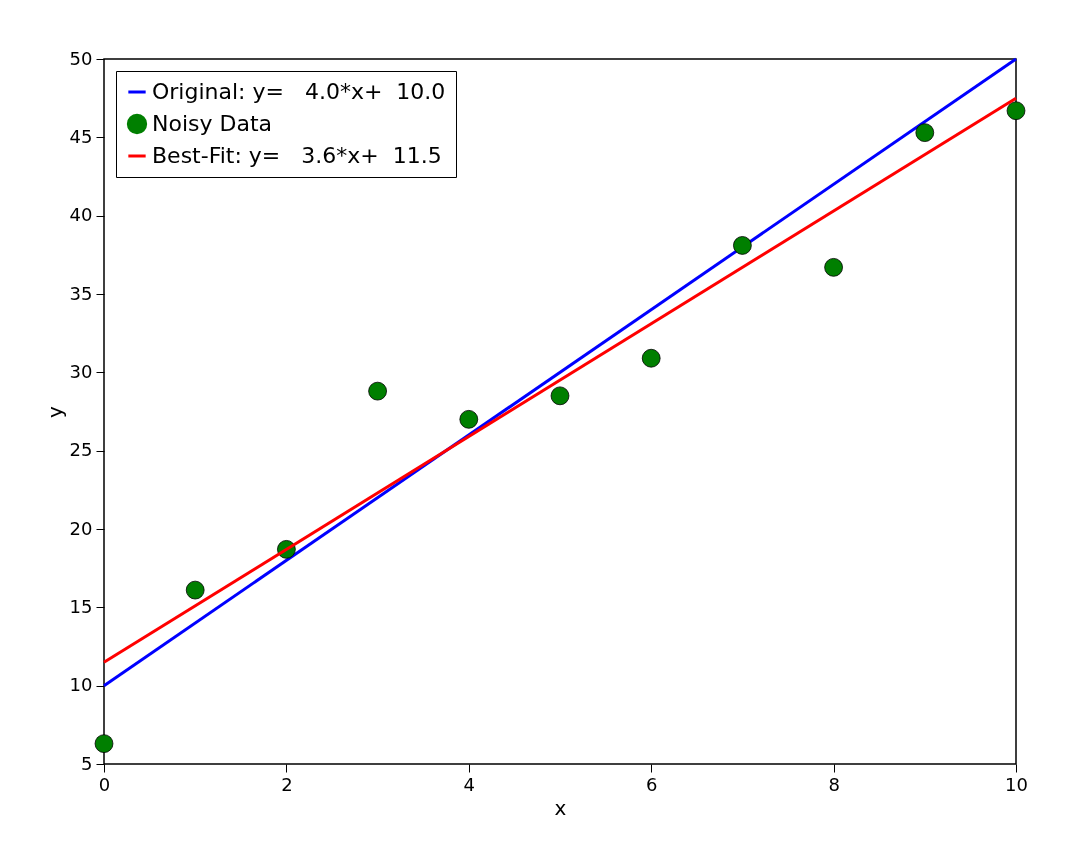 Image resolution: width=1078 pixels, height=852 pixels. Describe the element at coordinates (834, 784) in the screenshot. I see `x-tick-label: 8` at that location.